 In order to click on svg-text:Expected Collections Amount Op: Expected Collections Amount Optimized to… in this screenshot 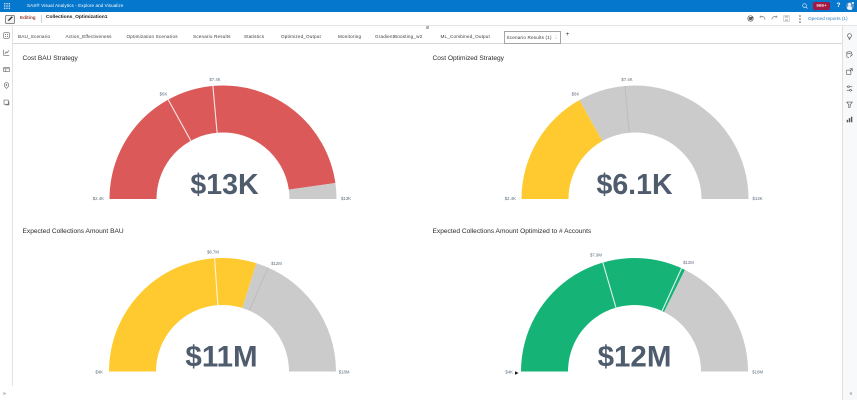, I will do `click(512, 231)`.